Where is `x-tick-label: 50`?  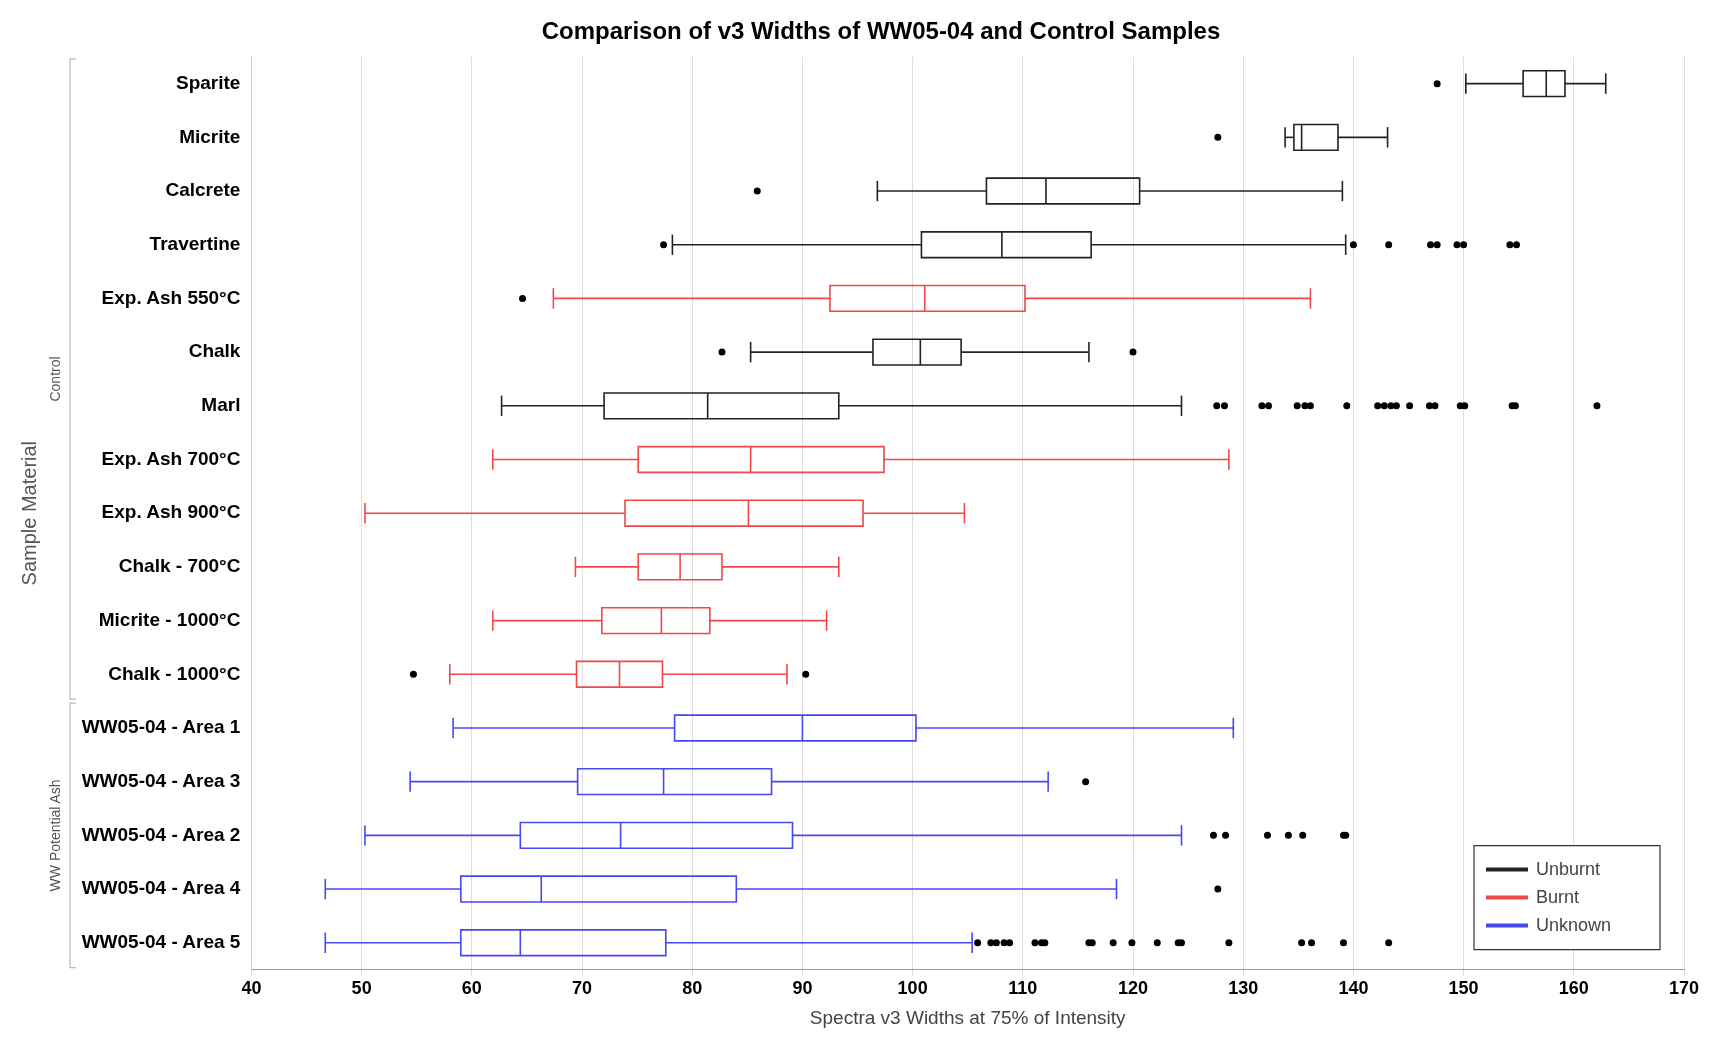 x-tick-label: 50 is located at coordinates (361, 988).